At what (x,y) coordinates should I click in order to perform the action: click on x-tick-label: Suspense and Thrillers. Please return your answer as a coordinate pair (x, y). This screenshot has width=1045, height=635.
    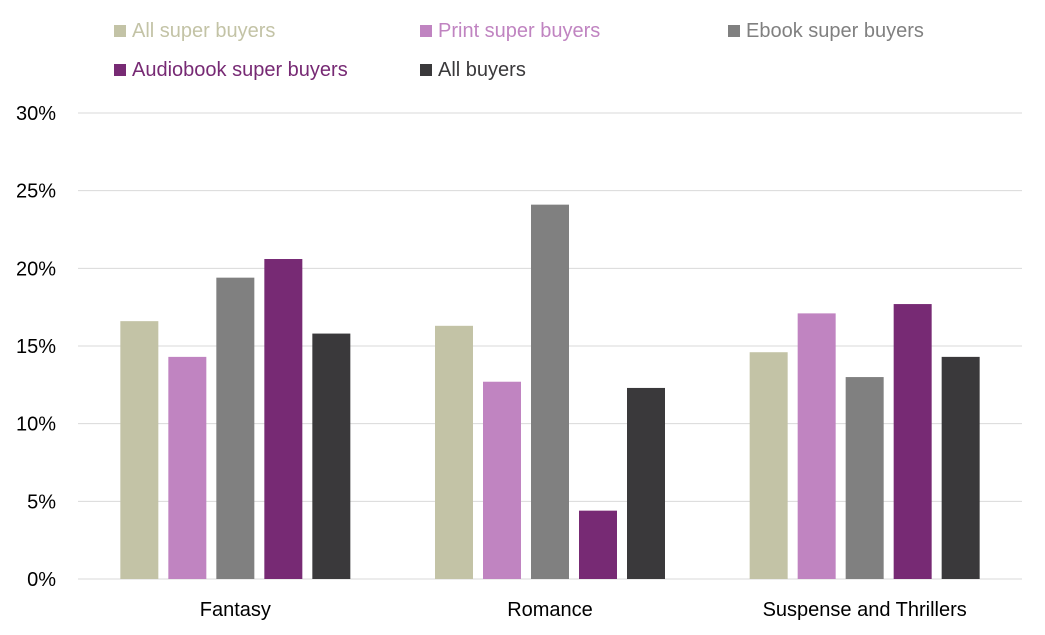
    Looking at the image, I should click on (865, 610).